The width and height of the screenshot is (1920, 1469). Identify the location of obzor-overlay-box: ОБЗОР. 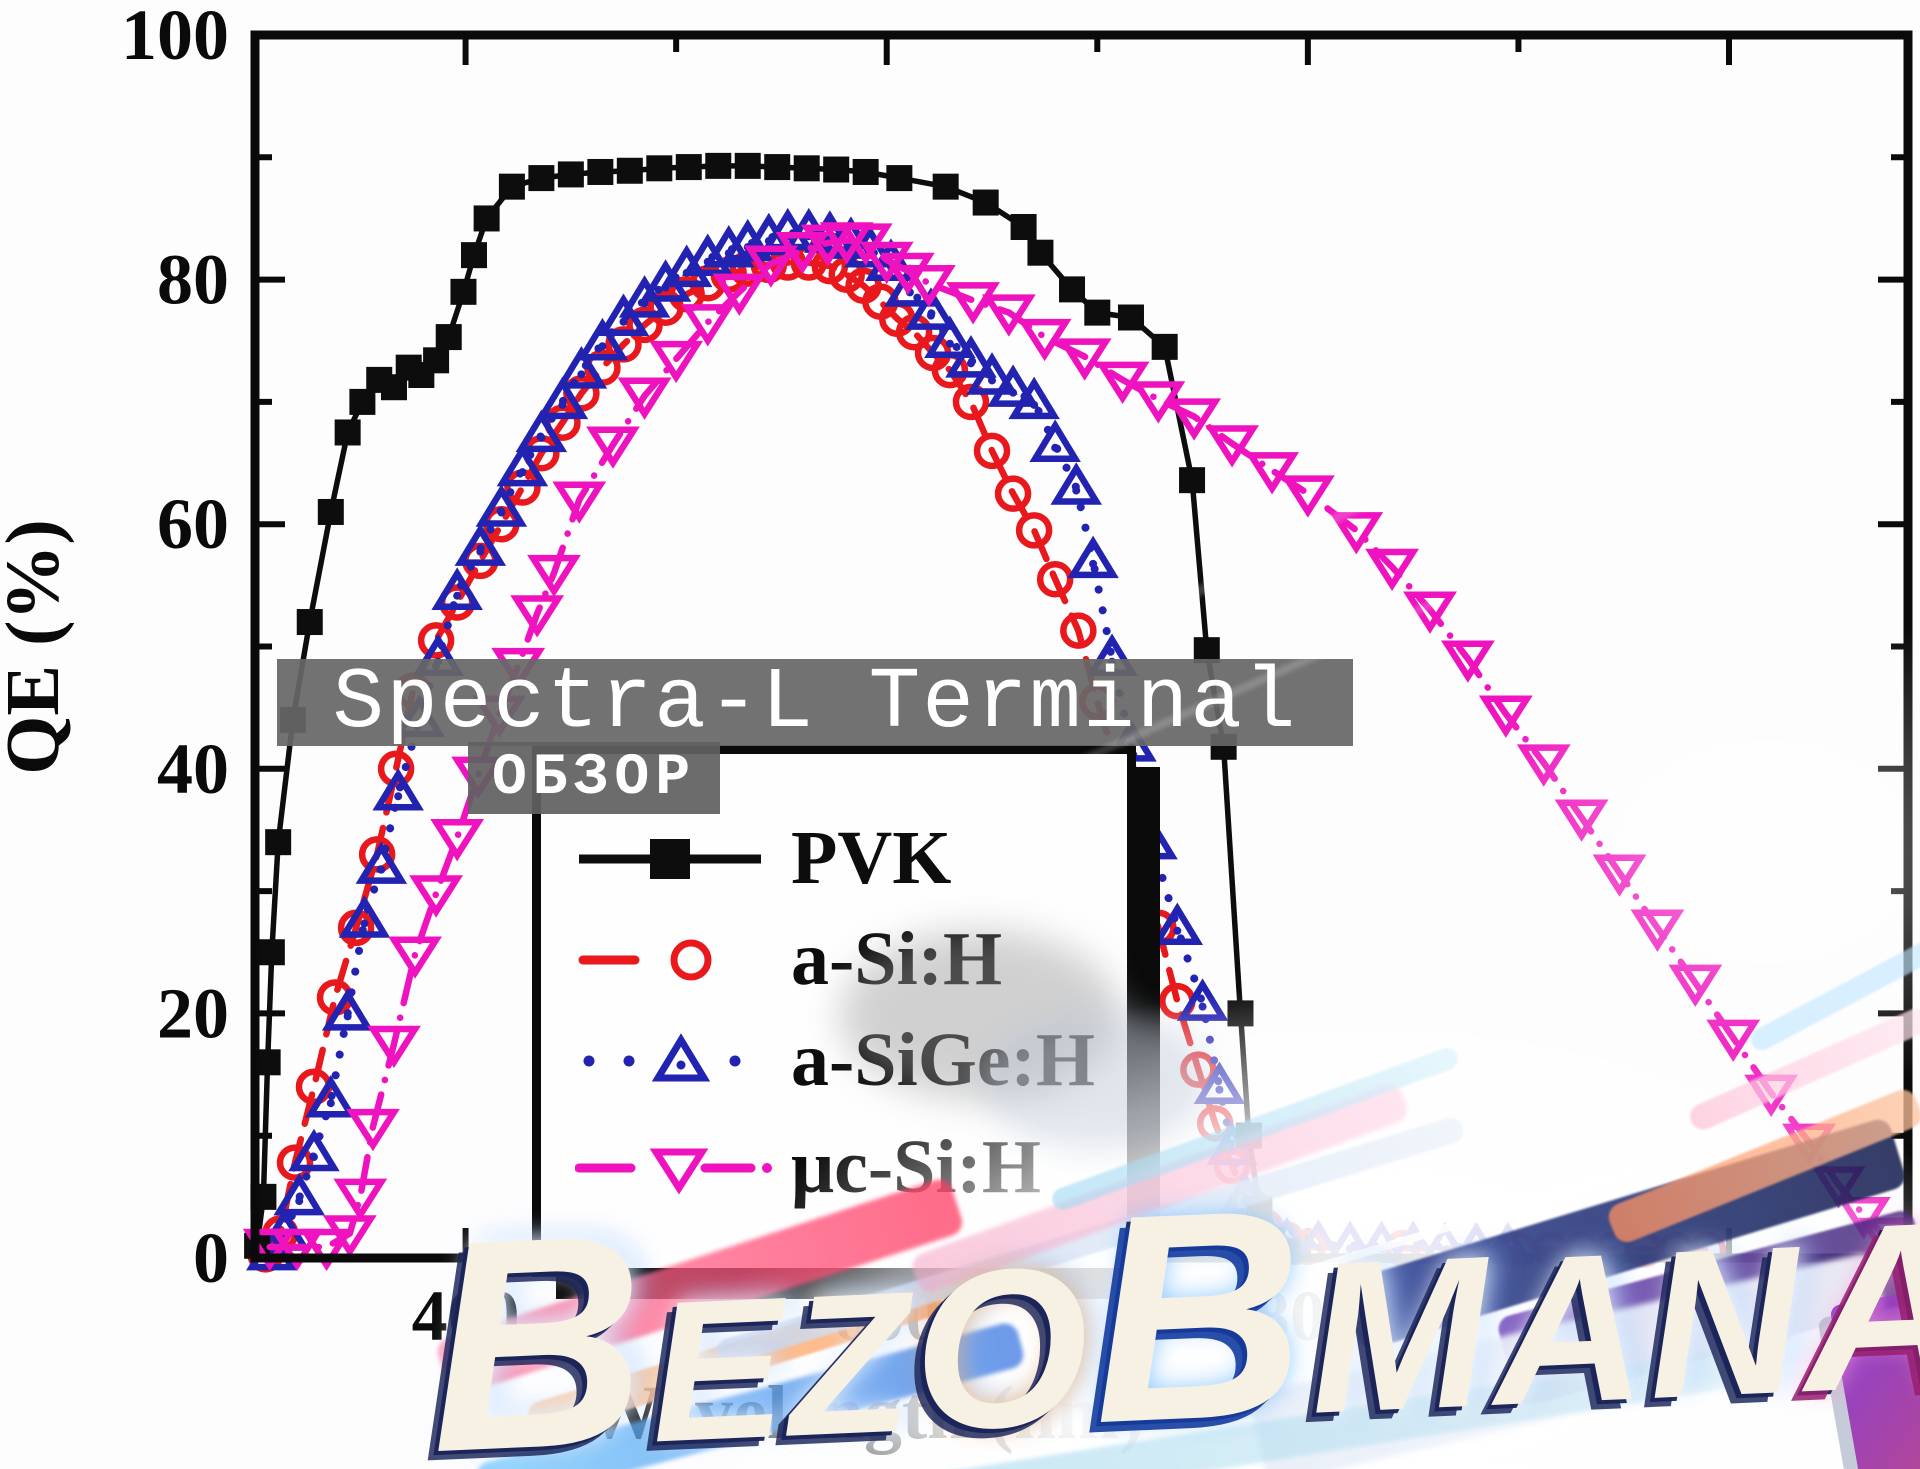
(594, 778).